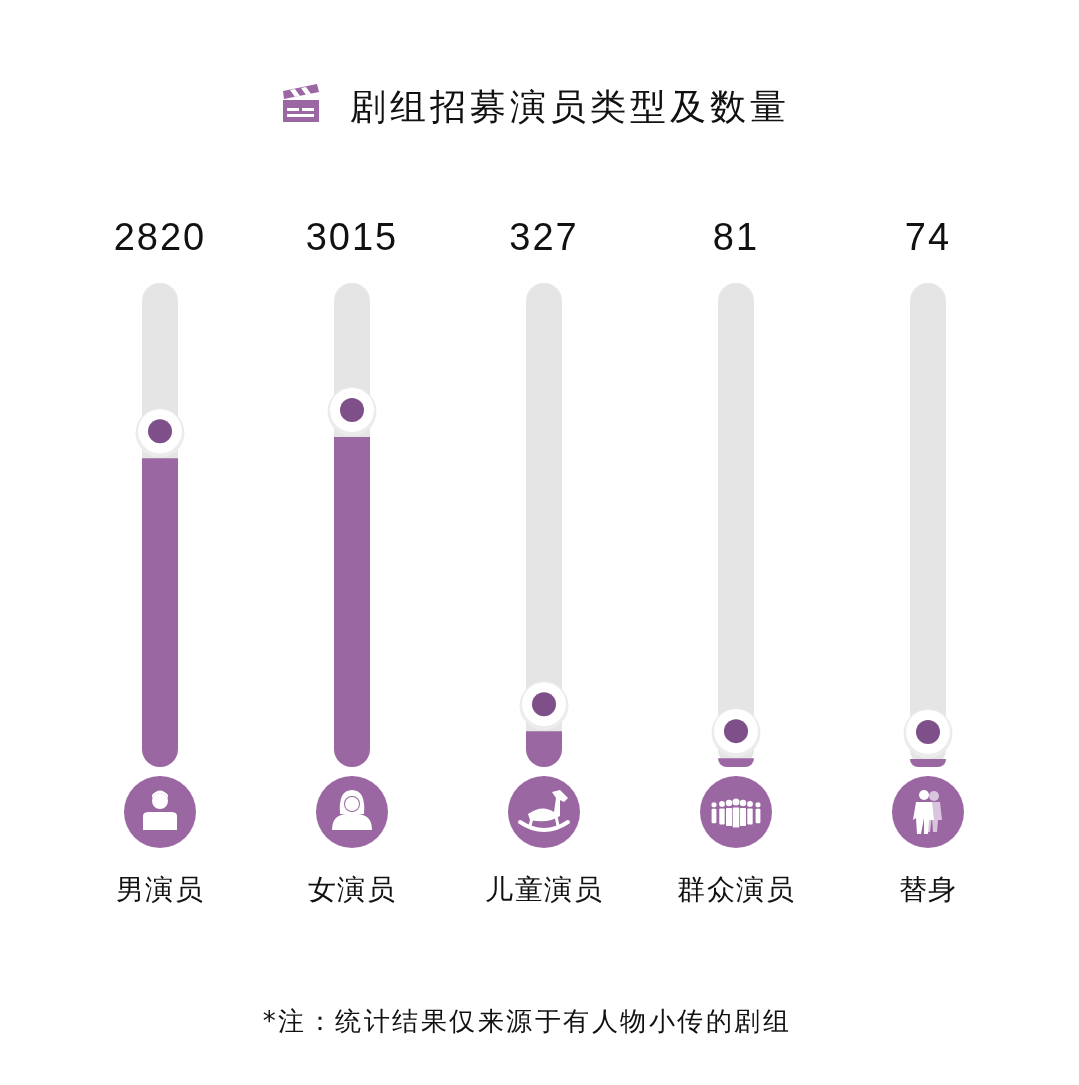 This screenshot has width=1079, height=1085. I want to click on x-tick-label: 替身, so click(928, 889).